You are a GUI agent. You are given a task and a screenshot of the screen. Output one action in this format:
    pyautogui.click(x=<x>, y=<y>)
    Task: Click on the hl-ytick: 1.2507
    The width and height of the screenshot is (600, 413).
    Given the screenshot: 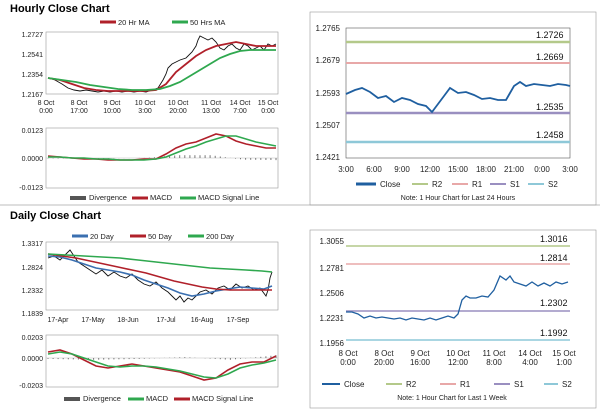 What is the action you would take?
    pyautogui.click(x=328, y=125)
    